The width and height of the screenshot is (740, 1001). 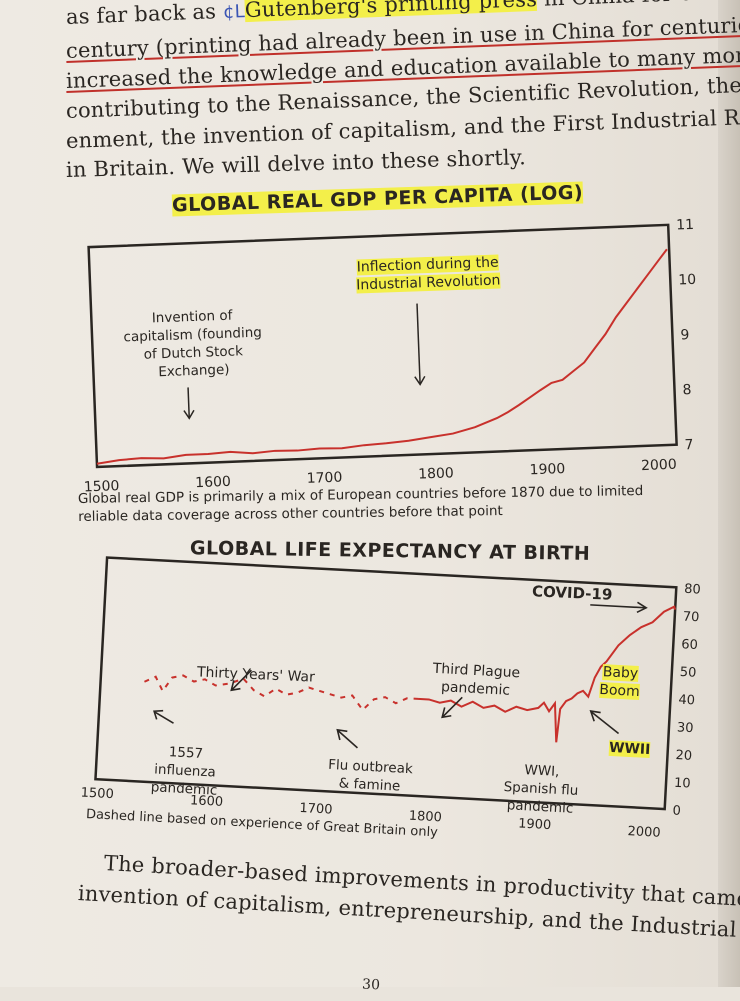 What do you see at coordinates (729, 493) in the screenshot?
I see `page-edge` at bounding box center [729, 493].